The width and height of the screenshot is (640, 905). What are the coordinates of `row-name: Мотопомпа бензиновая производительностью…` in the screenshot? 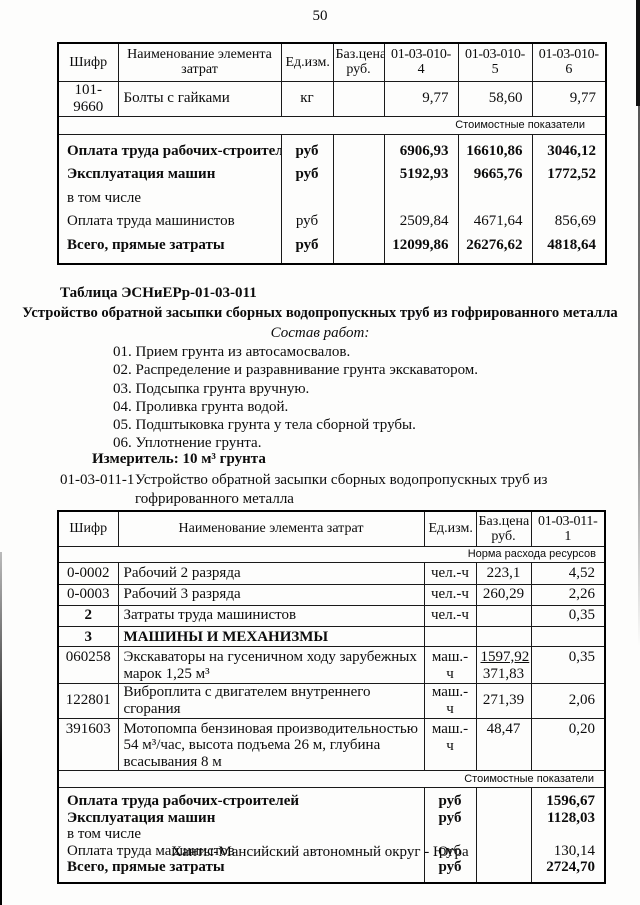 It's located at (271, 744).